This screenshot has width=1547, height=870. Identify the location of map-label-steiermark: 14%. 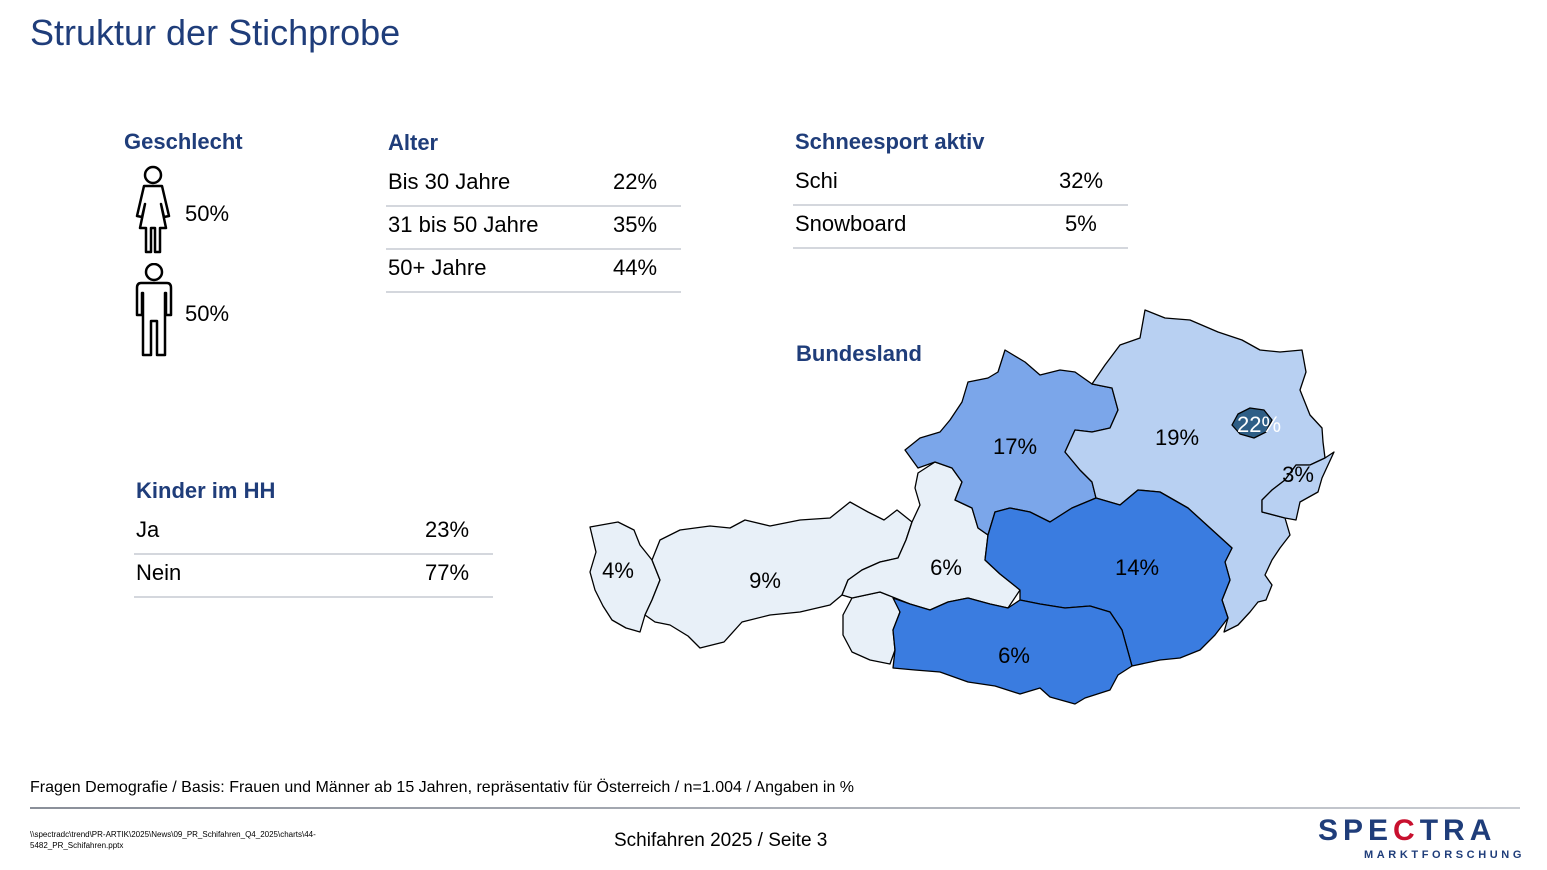
(1137, 567).